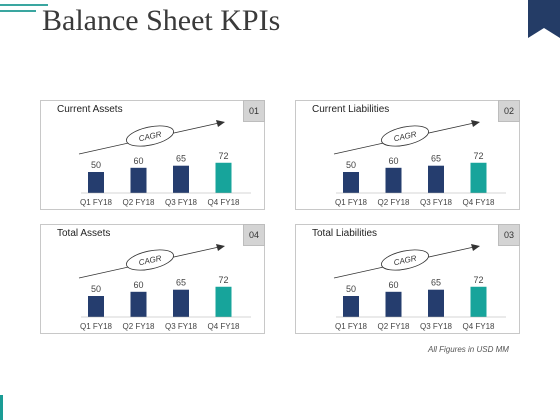 The width and height of the screenshot is (560, 420). What do you see at coordinates (468, 349) in the screenshot?
I see `footnote: All Figures in USD MM` at bounding box center [468, 349].